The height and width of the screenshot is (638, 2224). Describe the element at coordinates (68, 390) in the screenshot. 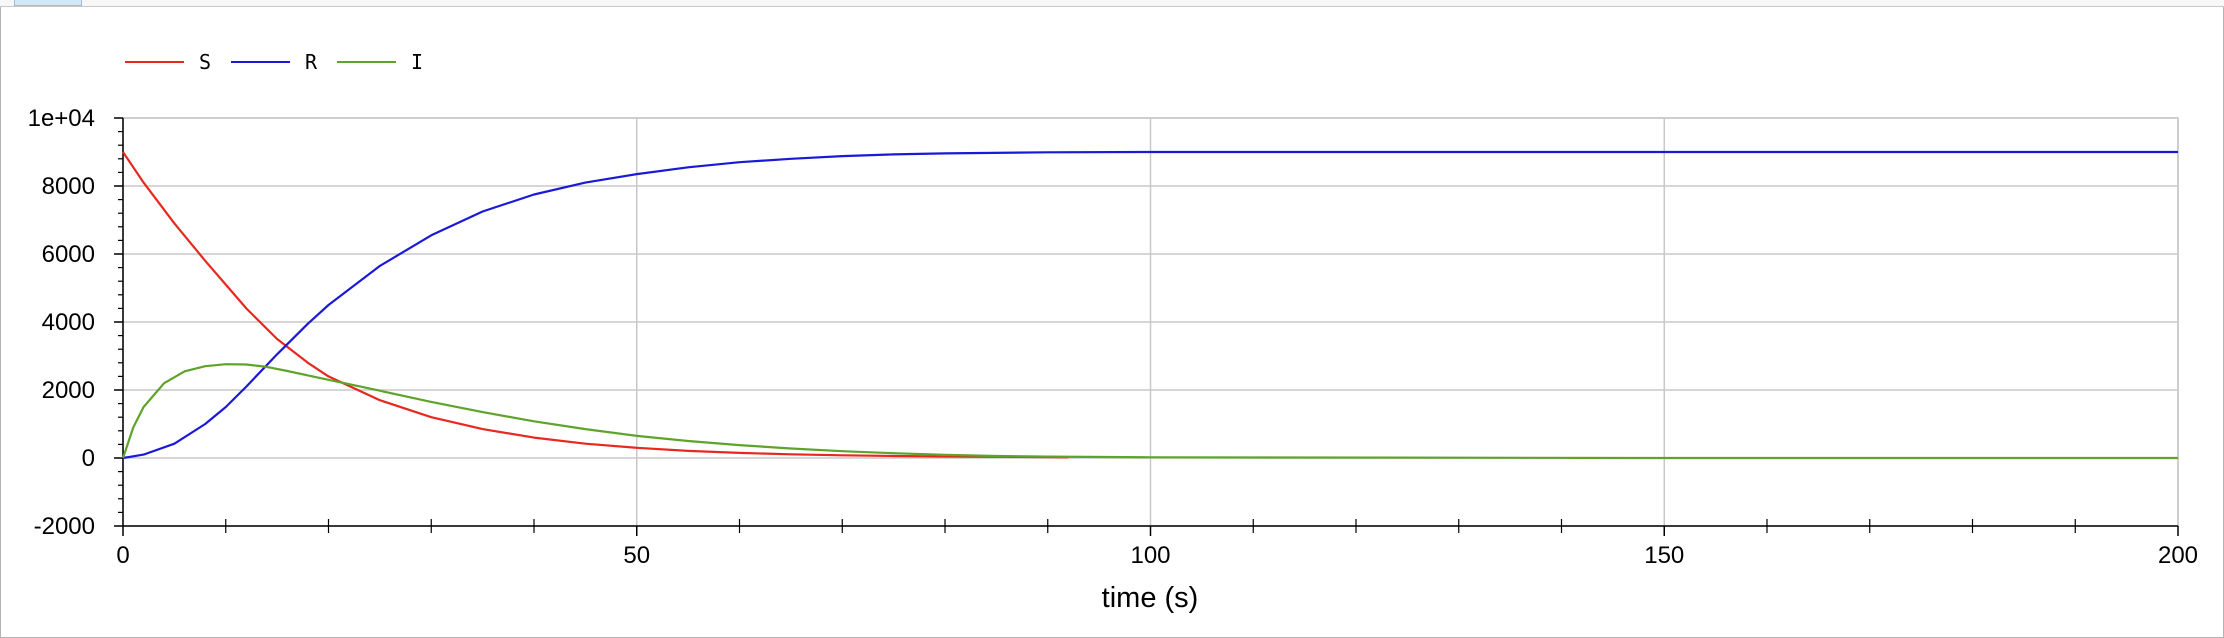

I see `y-tick-label: 2000` at that location.